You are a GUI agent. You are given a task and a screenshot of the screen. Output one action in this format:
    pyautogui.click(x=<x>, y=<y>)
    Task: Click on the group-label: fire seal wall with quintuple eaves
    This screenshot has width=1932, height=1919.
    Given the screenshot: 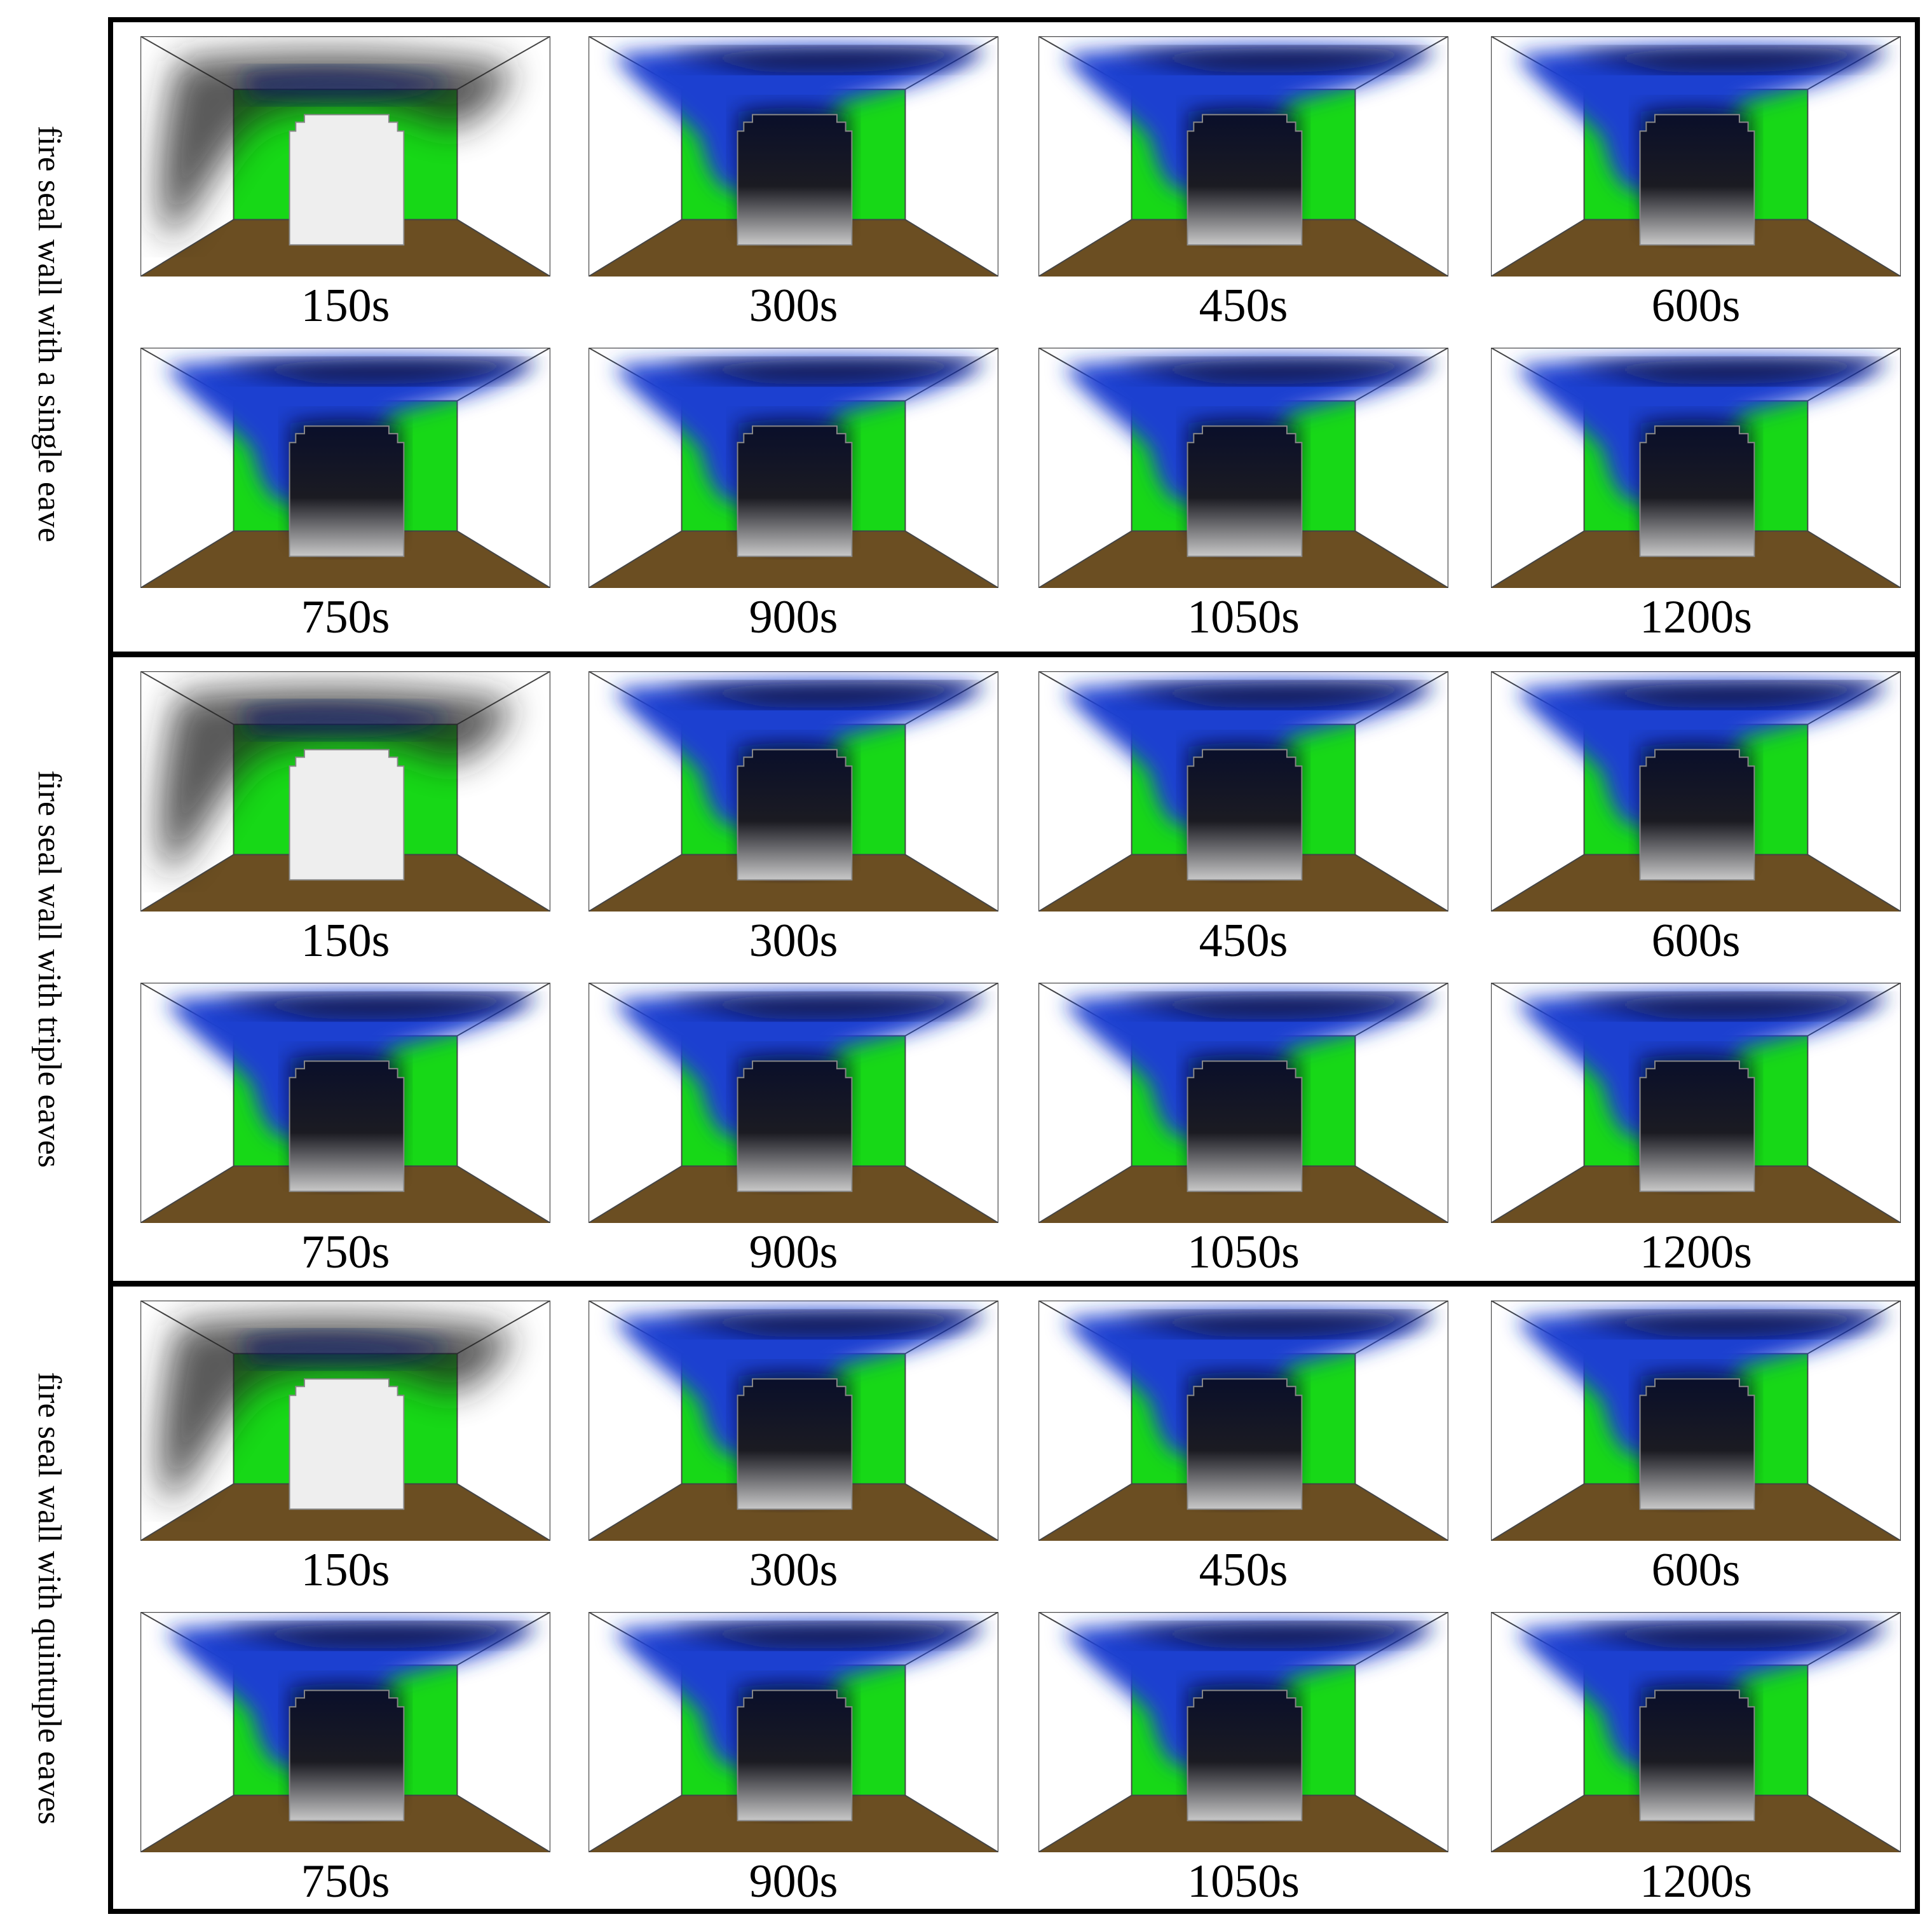 What is the action you would take?
    pyautogui.click(x=49, y=1599)
    